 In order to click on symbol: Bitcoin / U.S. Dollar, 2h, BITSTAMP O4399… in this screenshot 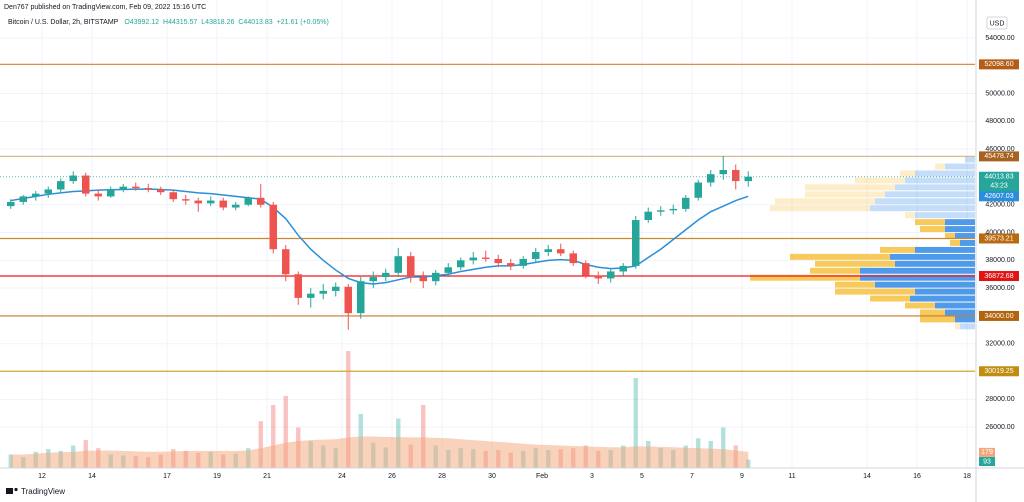, I will do `click(168, 22)`.